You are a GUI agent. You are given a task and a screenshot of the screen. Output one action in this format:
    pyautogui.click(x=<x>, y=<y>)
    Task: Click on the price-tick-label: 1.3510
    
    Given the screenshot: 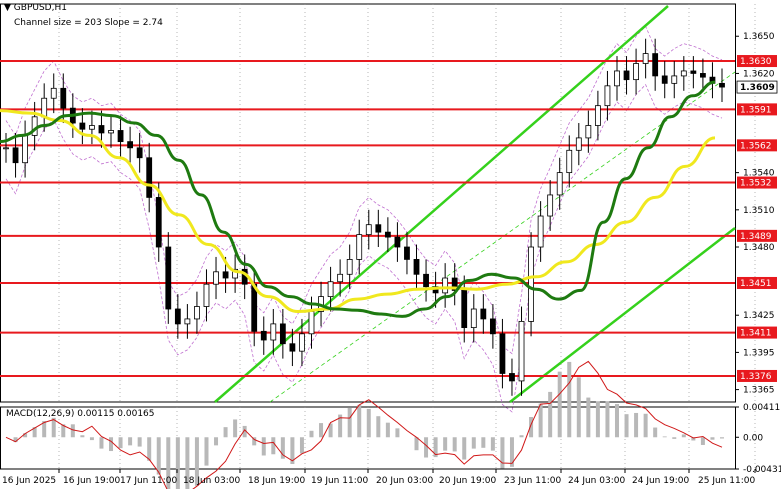 What is the action you would take?
    pyautogui.click(x=759, y=211)
    